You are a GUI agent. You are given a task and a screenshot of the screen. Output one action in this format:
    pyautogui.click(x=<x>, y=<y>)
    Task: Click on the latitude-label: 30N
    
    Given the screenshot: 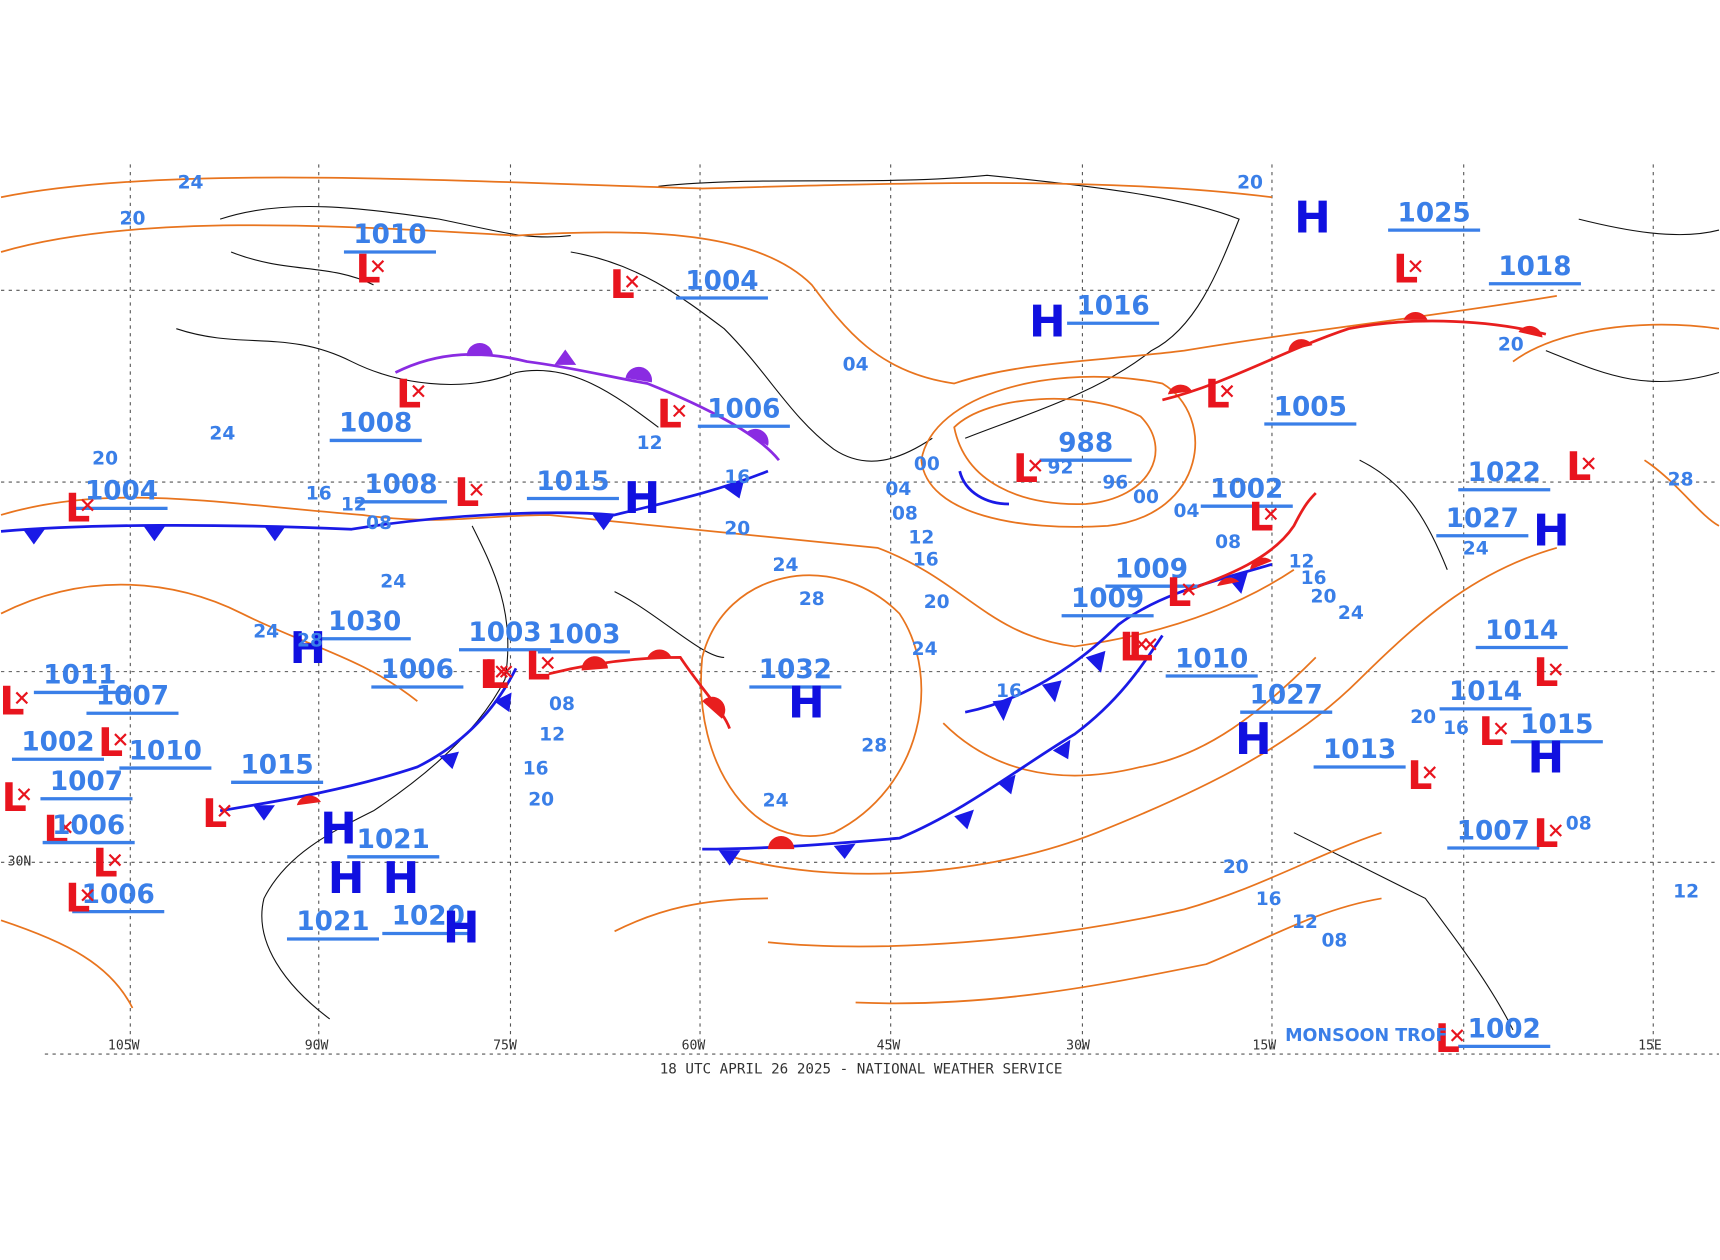 What is the action you would take?
    pyautogui.click(x=20, y=862)
    